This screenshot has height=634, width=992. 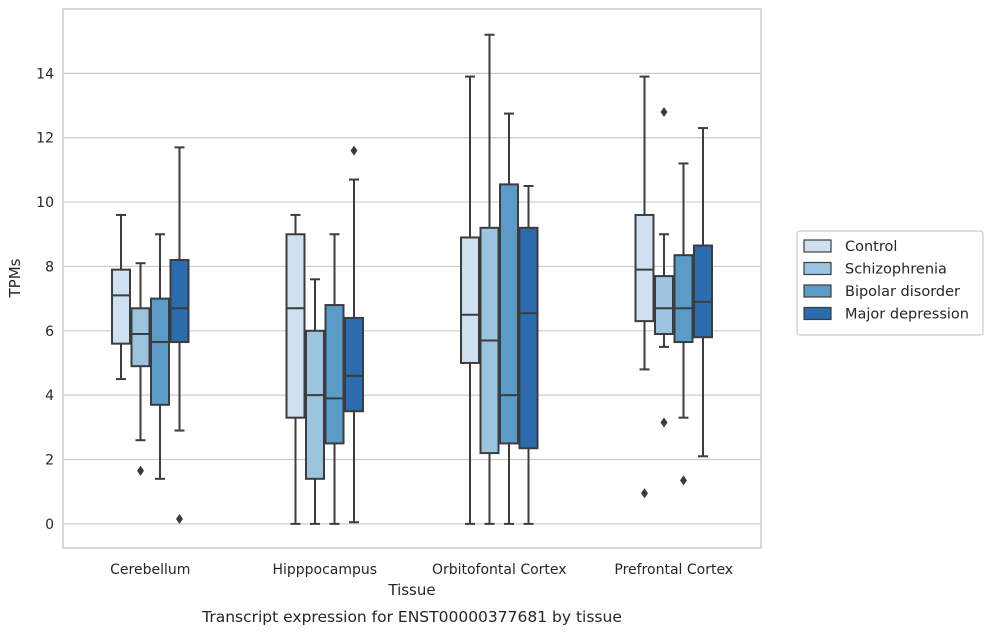 I want to click on y-tick-label: 12, so click(x=45, y=139).